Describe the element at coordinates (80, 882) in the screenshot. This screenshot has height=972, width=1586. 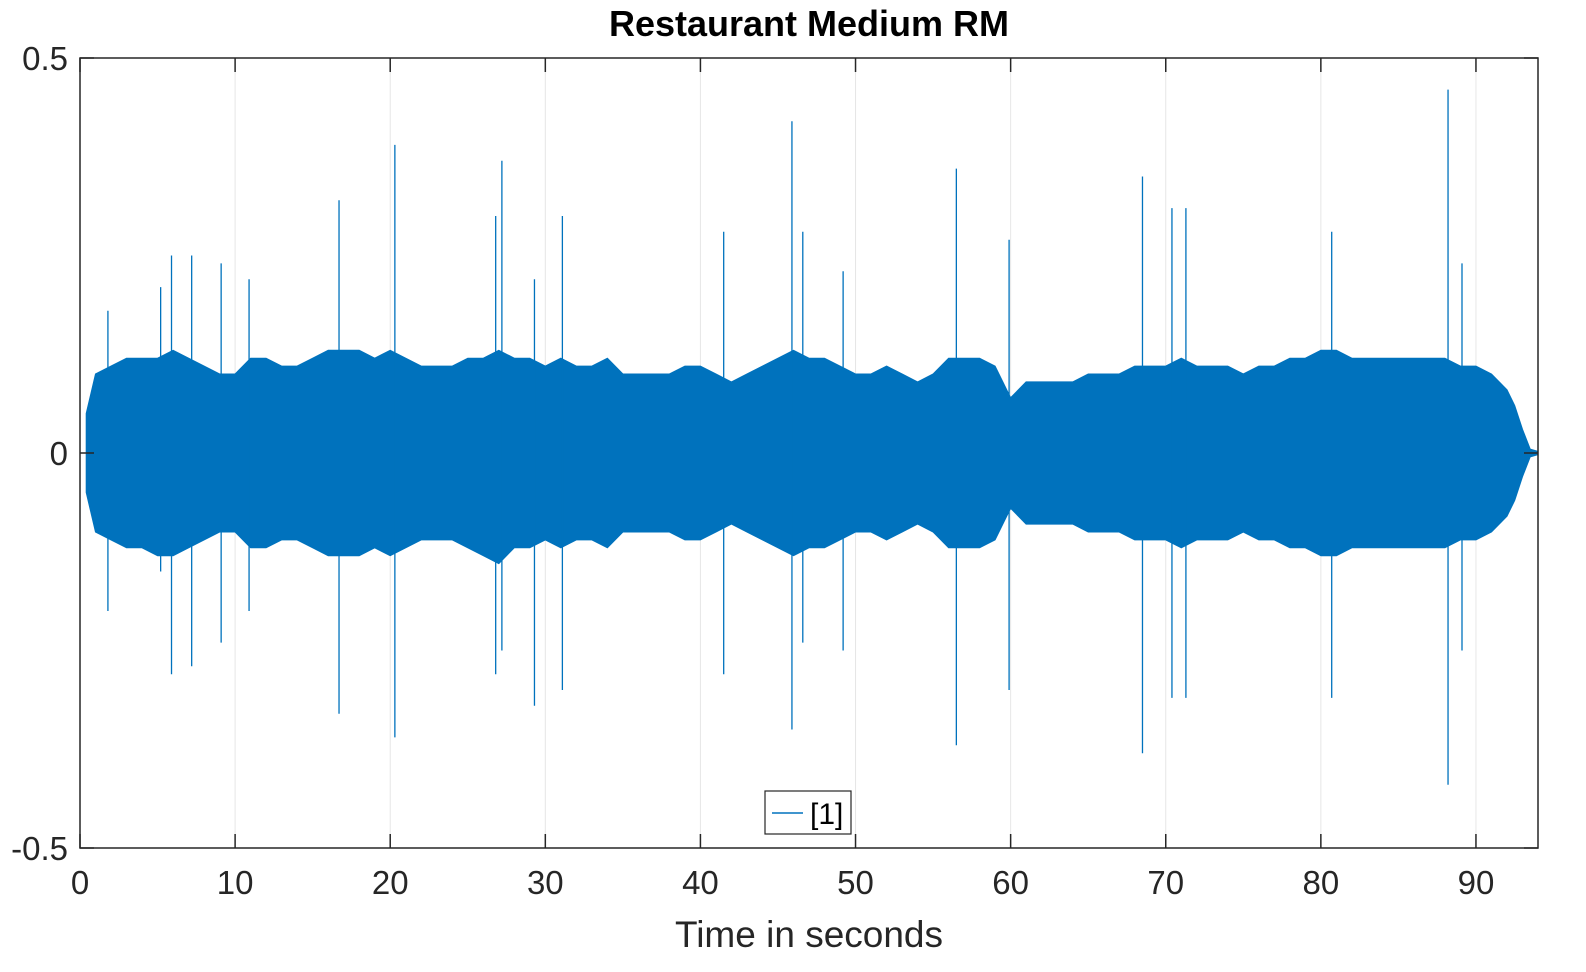
I see `x-tick-label: 0` at that location.